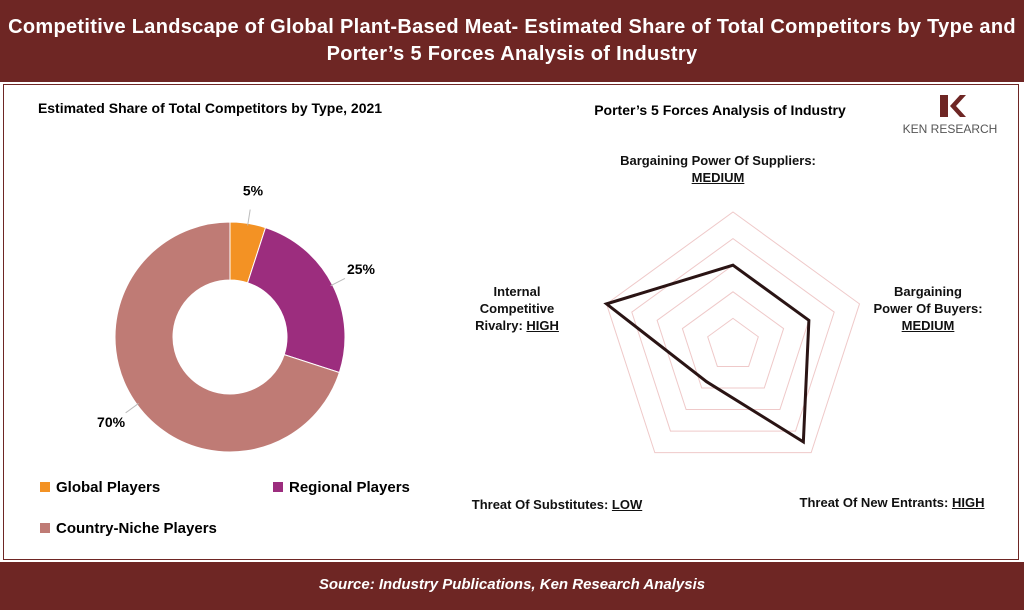 This screenshot has height=610, width=1024. What do you see at coordinates (361, 269) in the screenshot?
I see `value-label: 25%` at bounding box center [361, 269].